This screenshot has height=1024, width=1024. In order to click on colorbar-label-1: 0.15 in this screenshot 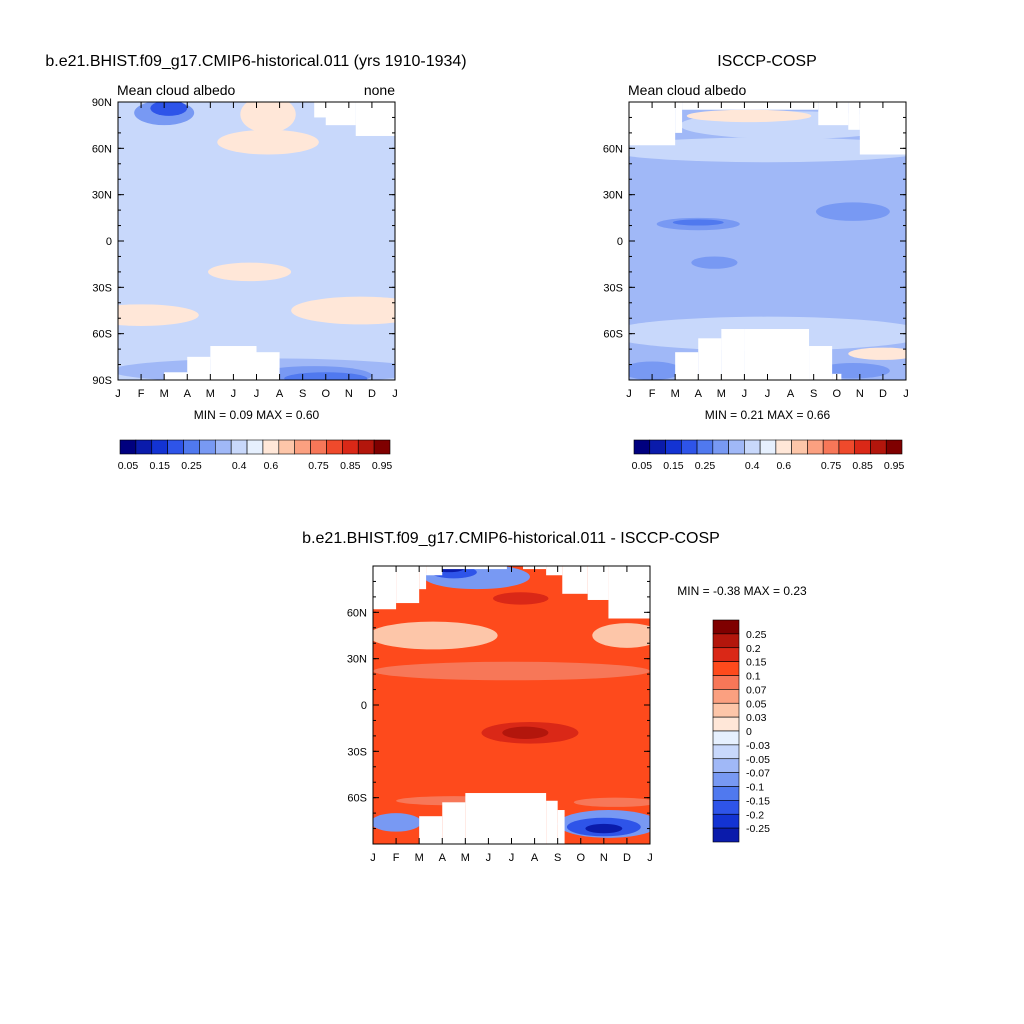, I will do `click(673, 466)`.